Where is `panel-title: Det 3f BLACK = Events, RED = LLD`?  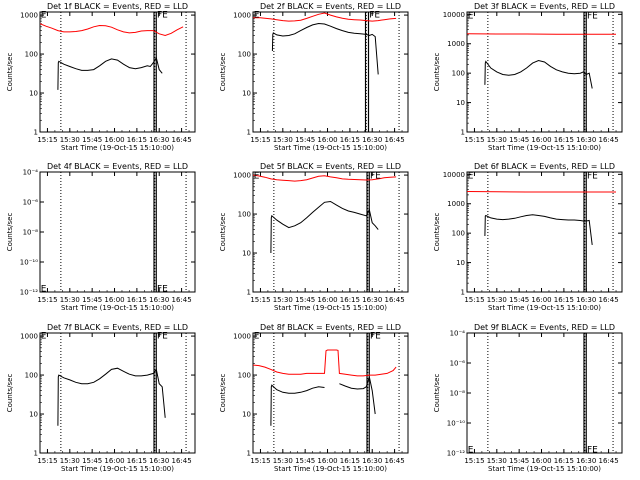 panel-title: Det 3f BLACK = Events, RED = LLD is located at coordinates (544, 6).